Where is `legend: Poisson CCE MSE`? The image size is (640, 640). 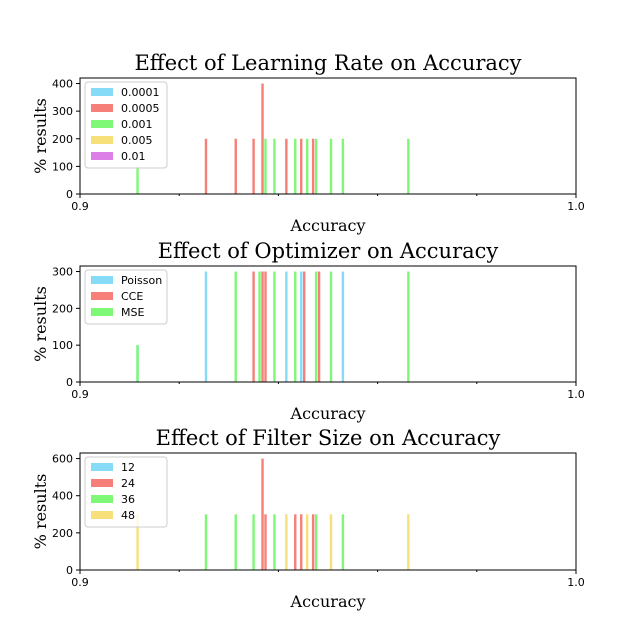
legend: Poisson CCE MSE is located at coordinates (126, 297).